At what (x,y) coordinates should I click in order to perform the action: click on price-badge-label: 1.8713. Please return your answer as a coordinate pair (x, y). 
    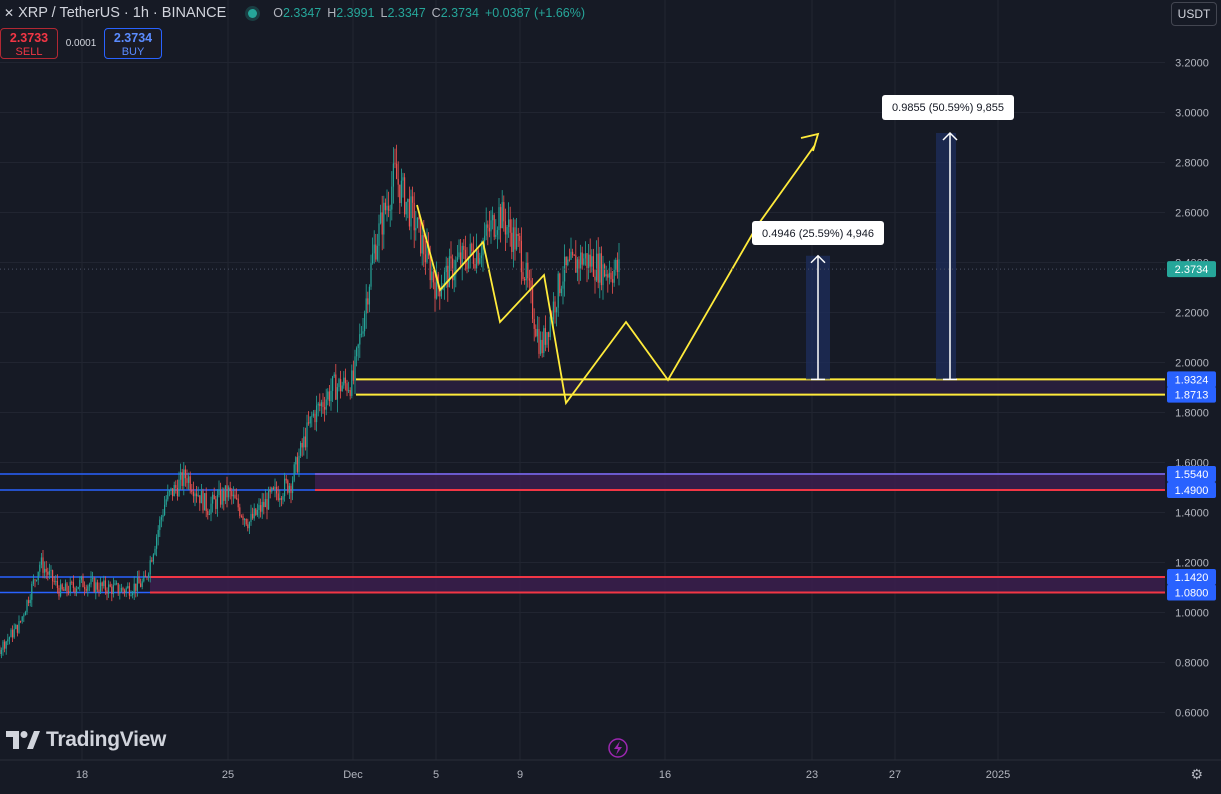
    Looking at the image, I should click on (1192, 396).